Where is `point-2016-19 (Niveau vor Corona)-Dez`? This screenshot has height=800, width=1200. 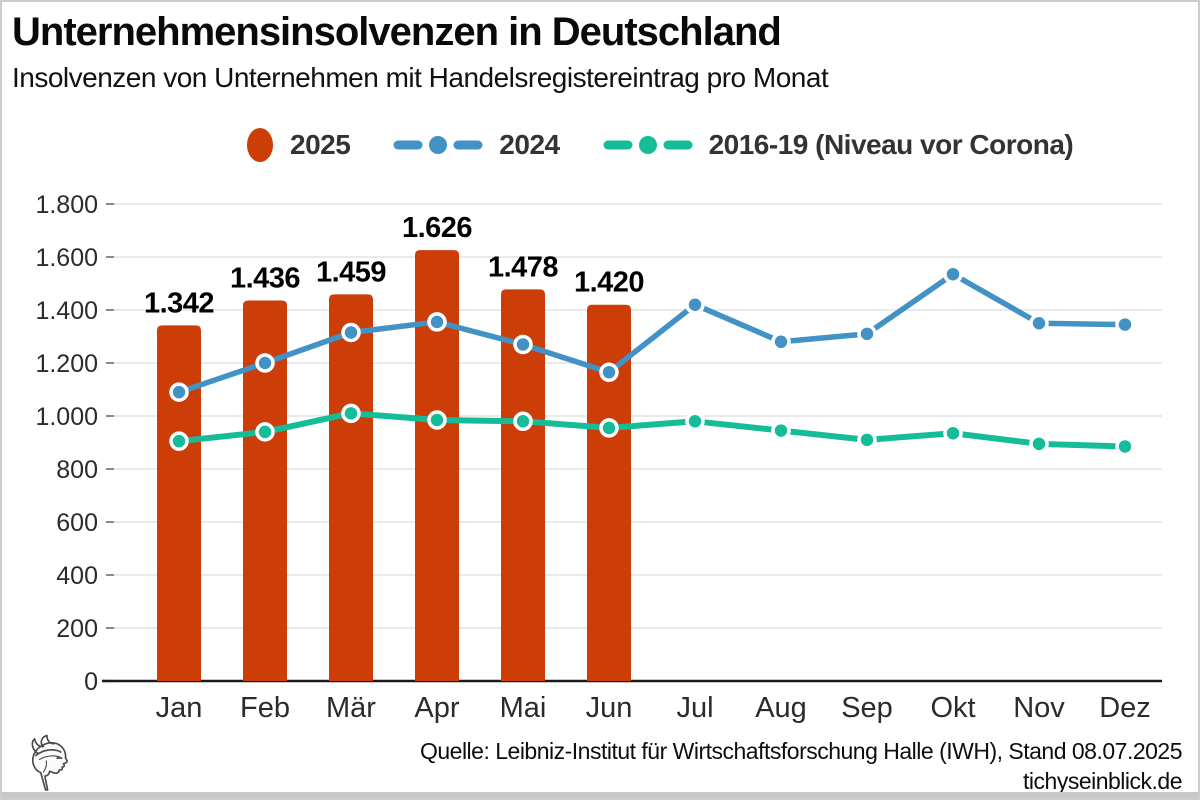
point-2016-19 (Niveau vor Corona)-Dez is located at coordinates (1125, 446).